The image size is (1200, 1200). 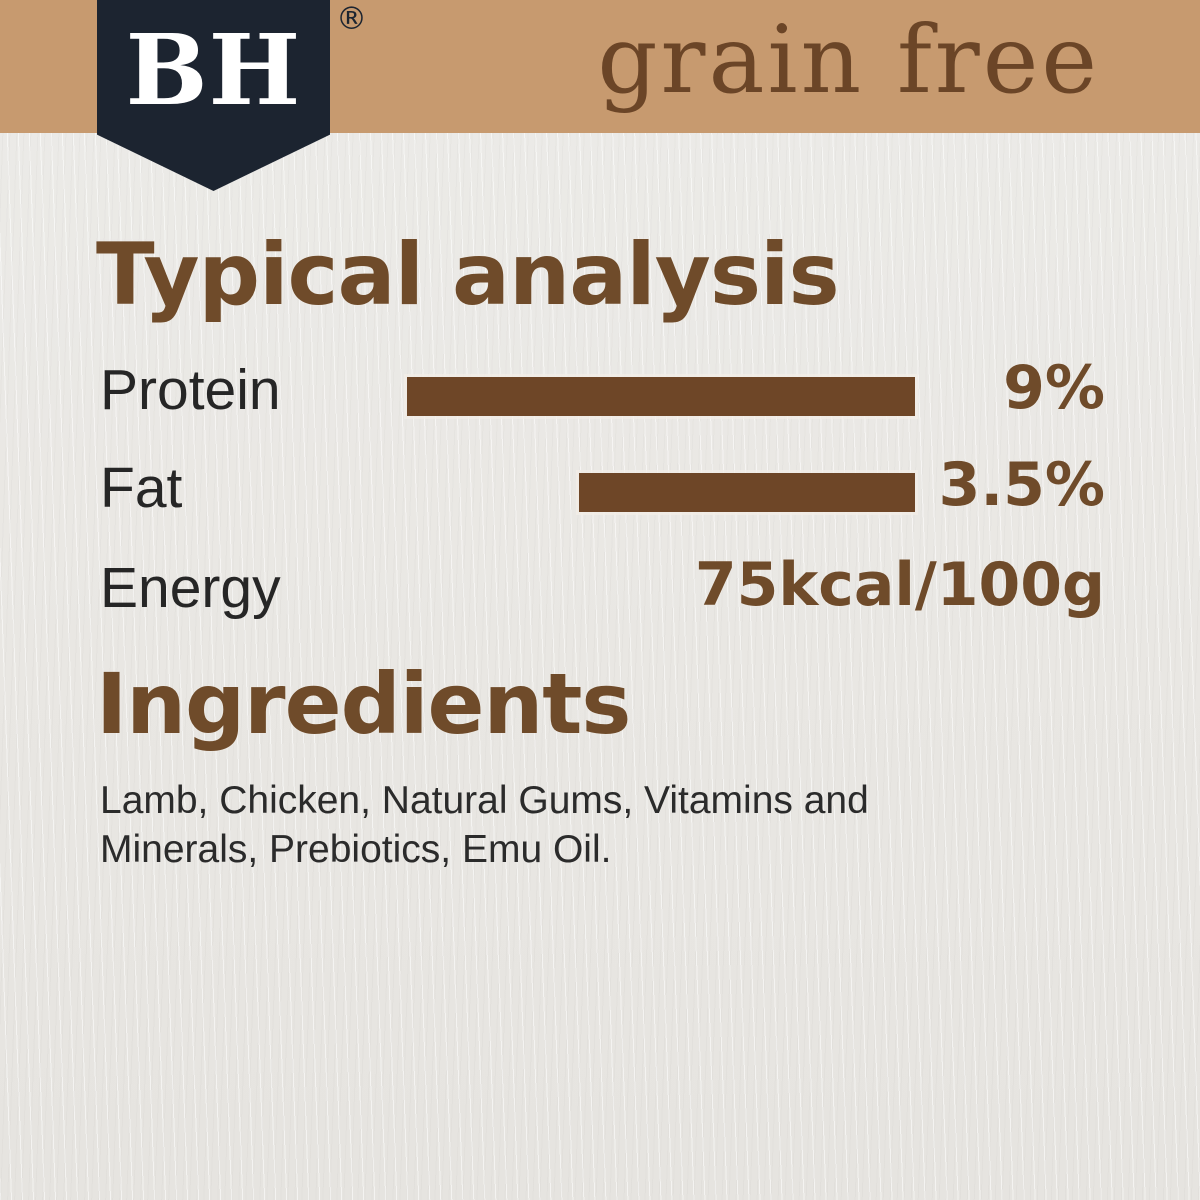 I want to click on protein-bar, so click(x=661, y=396).